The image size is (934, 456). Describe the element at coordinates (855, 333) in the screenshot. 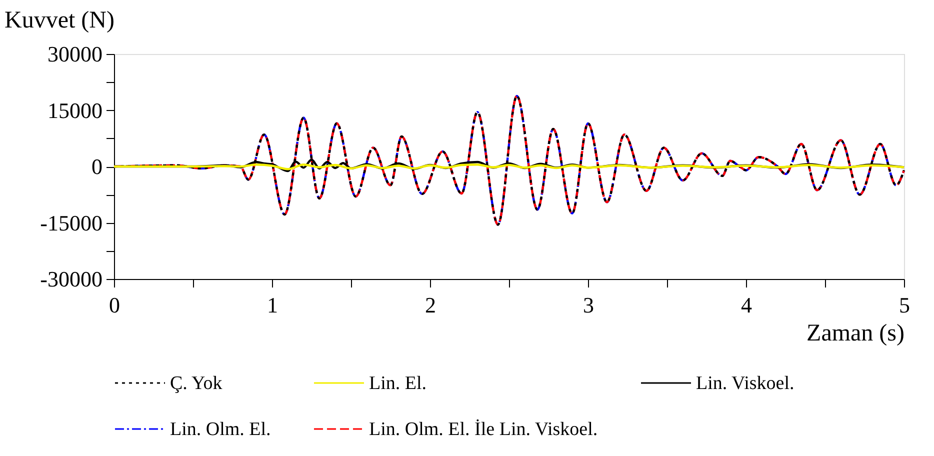

I see `x-axis-title: Zaman (s)` at that location.